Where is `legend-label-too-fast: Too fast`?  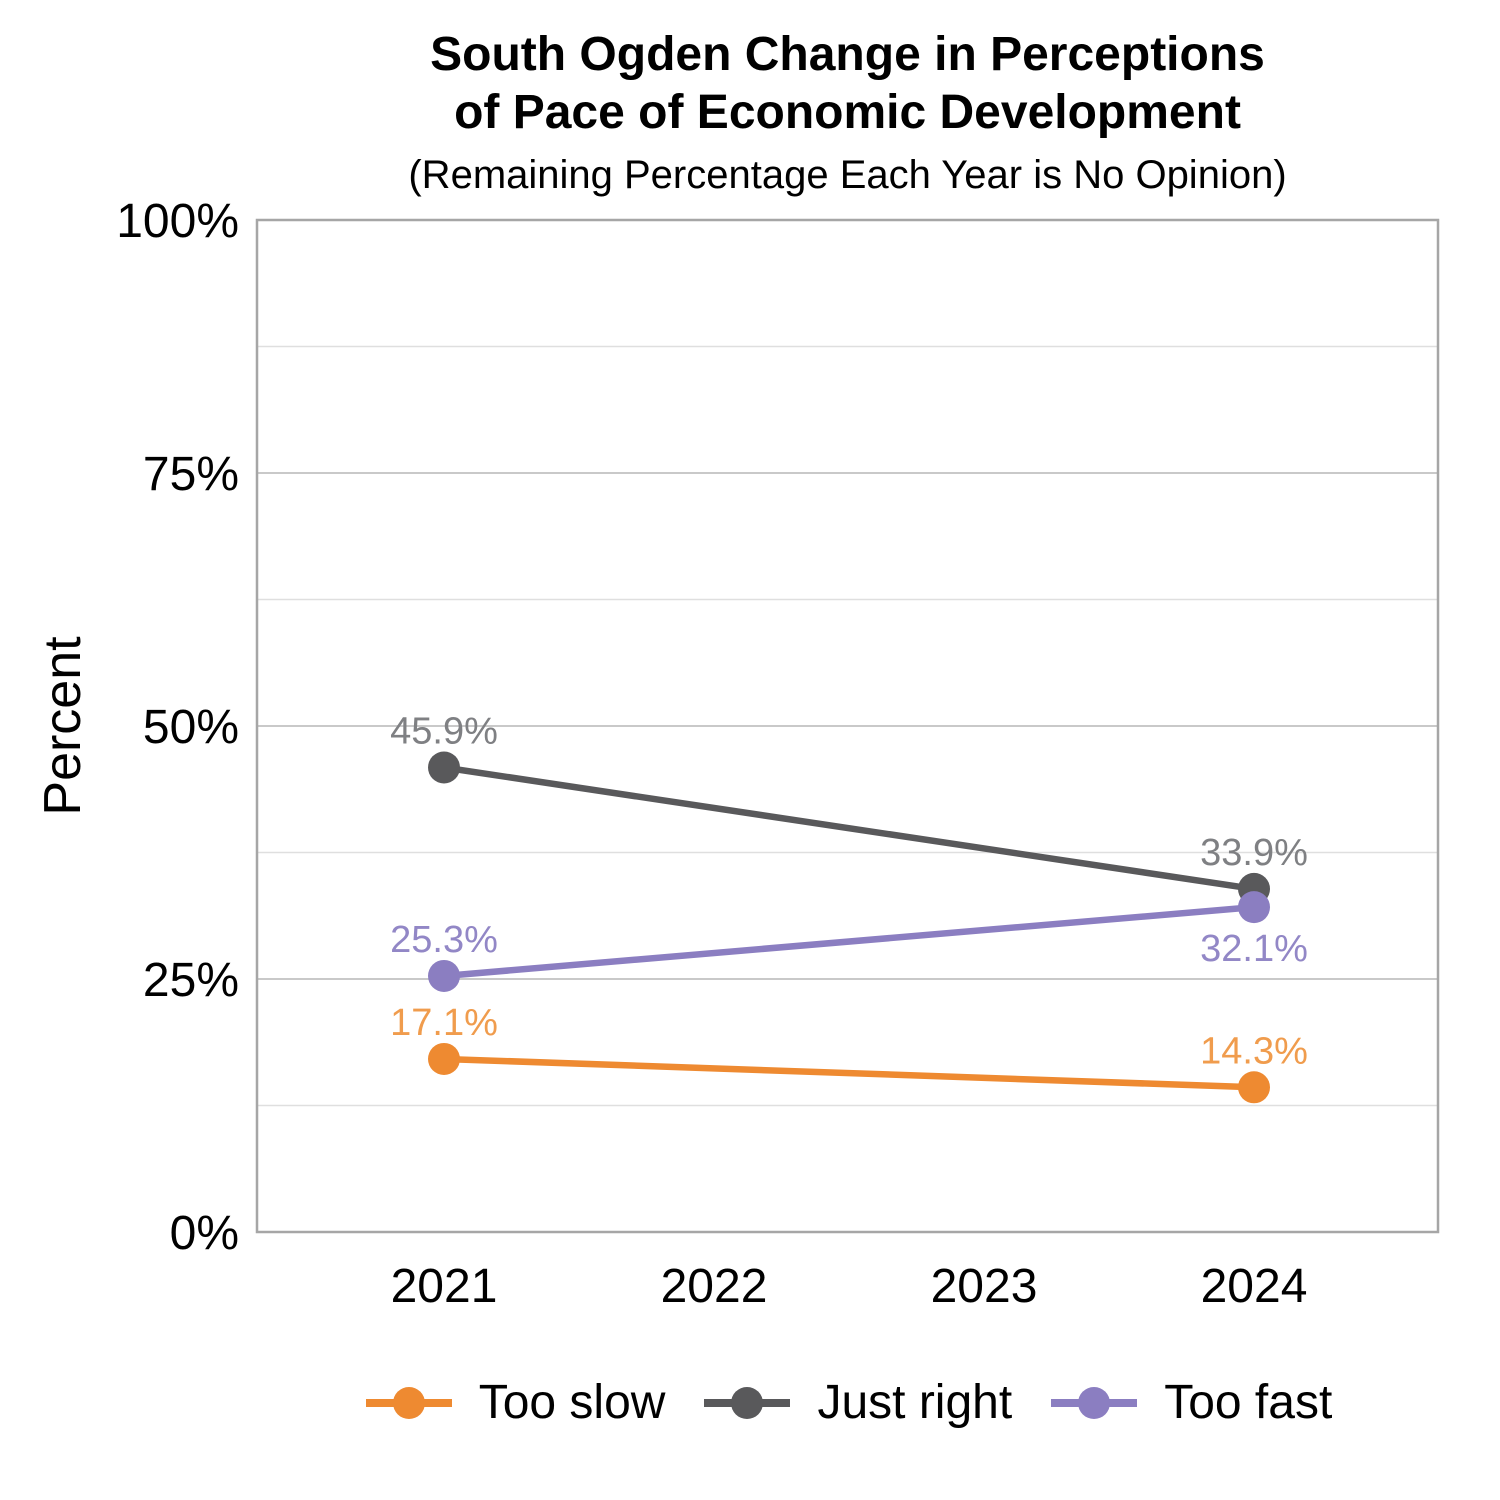 legend-label-too-fast: Too fast is located at coordinates (1248, 1402).